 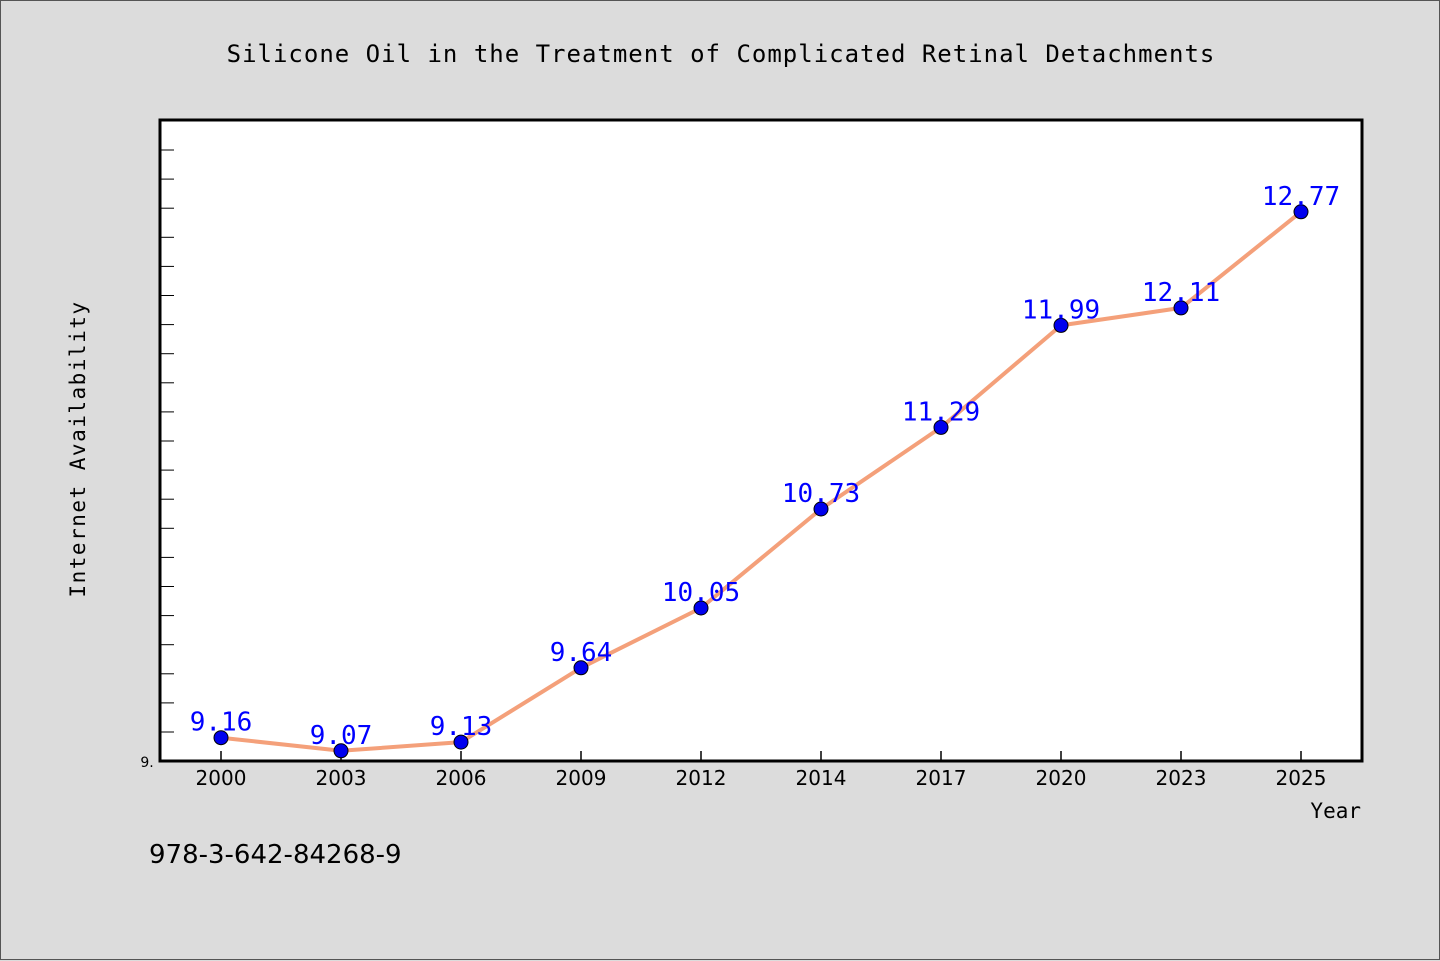 I want to click on y-axis-minor-ticks, so click(x=167, y=441).